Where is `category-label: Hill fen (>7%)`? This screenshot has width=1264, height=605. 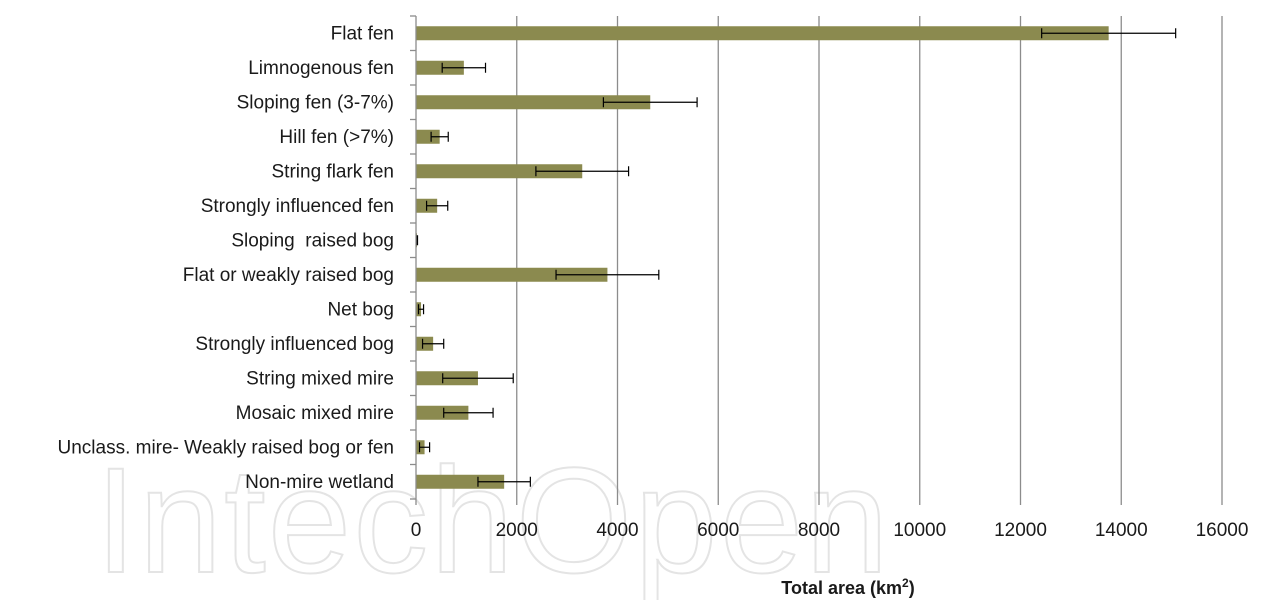
category-label: Hill fen (>7%) is located at coordinates (336, 137).